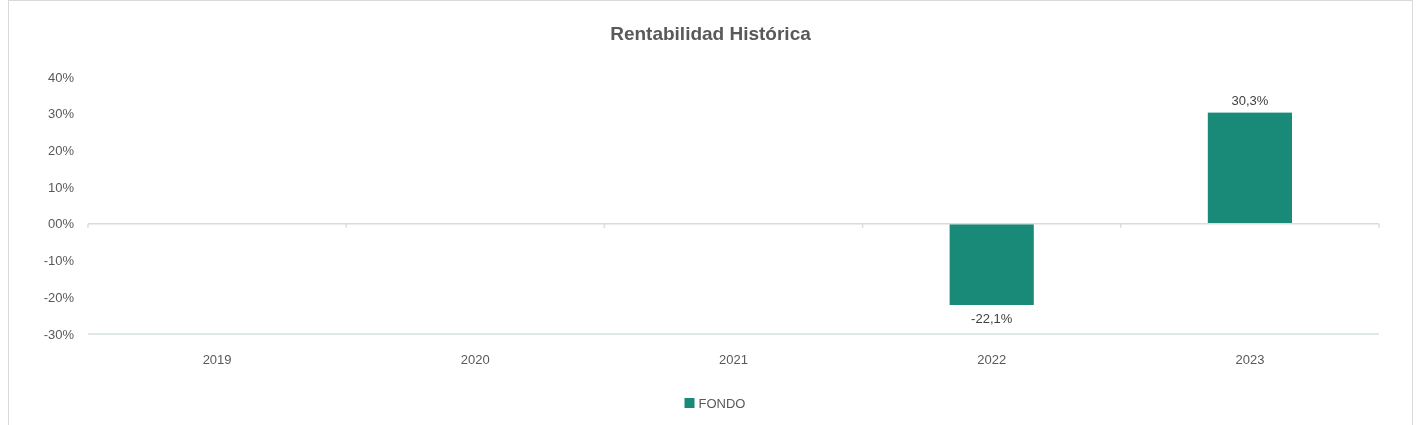 The height and width of the screenshot is (425, 1421). What do you see at coordinates (61, 77) in the screenshot?
I see `y-tick-label: 40%` at bounding box center [61, 77].